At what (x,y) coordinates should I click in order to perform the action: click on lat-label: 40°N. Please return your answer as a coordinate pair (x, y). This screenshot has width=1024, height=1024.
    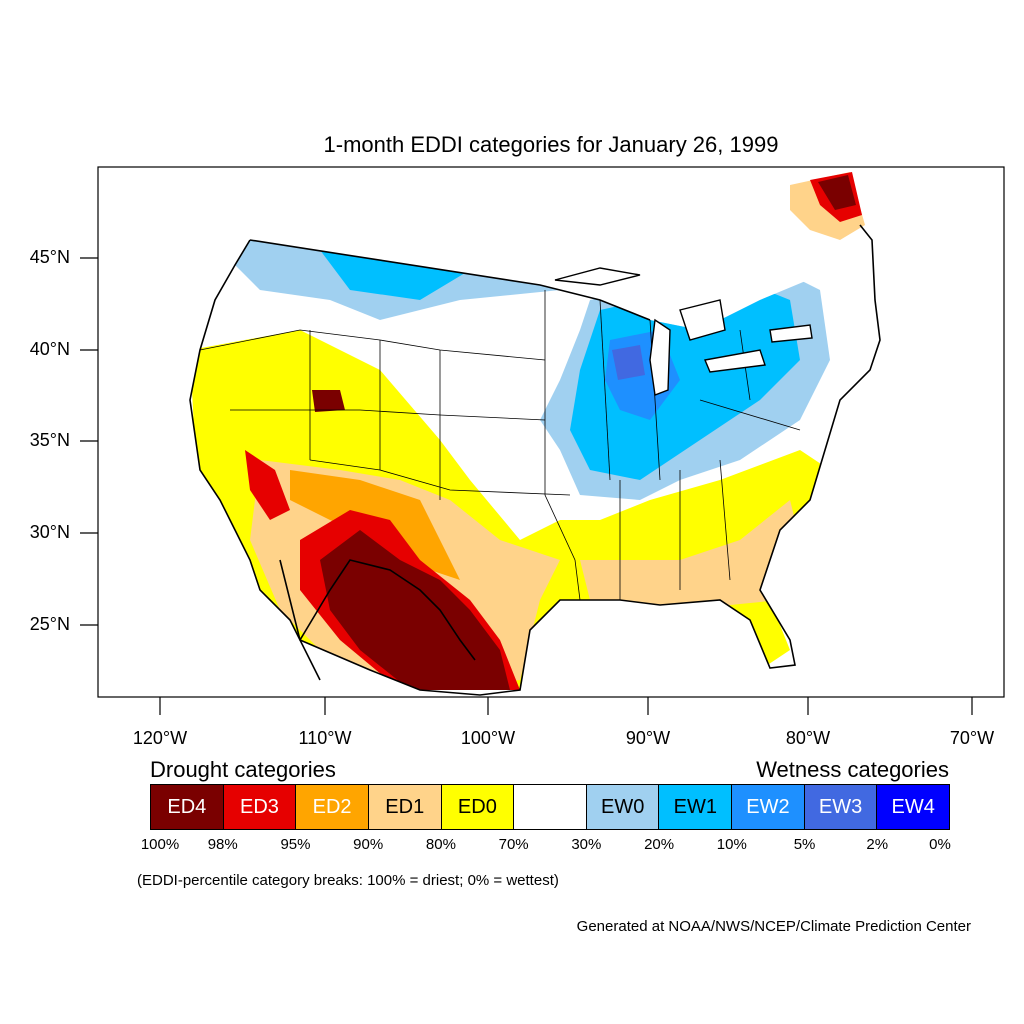
    Looking at the image, I should click on (49, 349).